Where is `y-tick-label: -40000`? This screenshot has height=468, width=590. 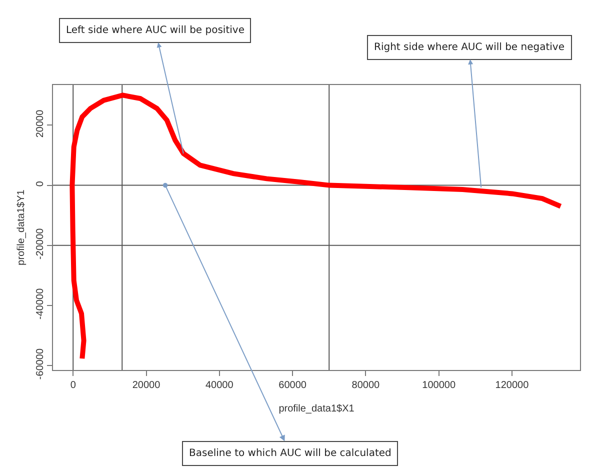
y-tick-label: -40000 is located at coordinates (40, 304).